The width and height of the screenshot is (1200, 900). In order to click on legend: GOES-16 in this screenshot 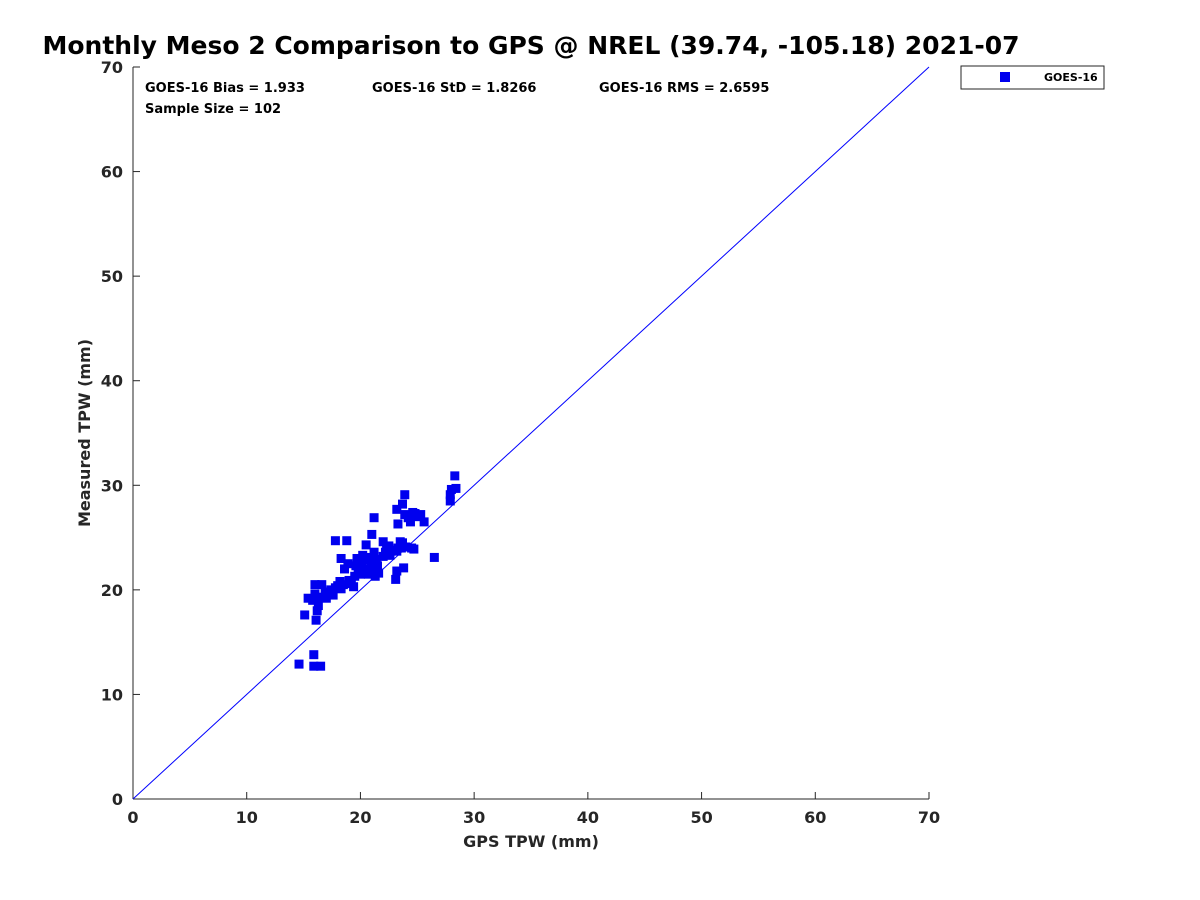, I will do `click(1032, 77)`.